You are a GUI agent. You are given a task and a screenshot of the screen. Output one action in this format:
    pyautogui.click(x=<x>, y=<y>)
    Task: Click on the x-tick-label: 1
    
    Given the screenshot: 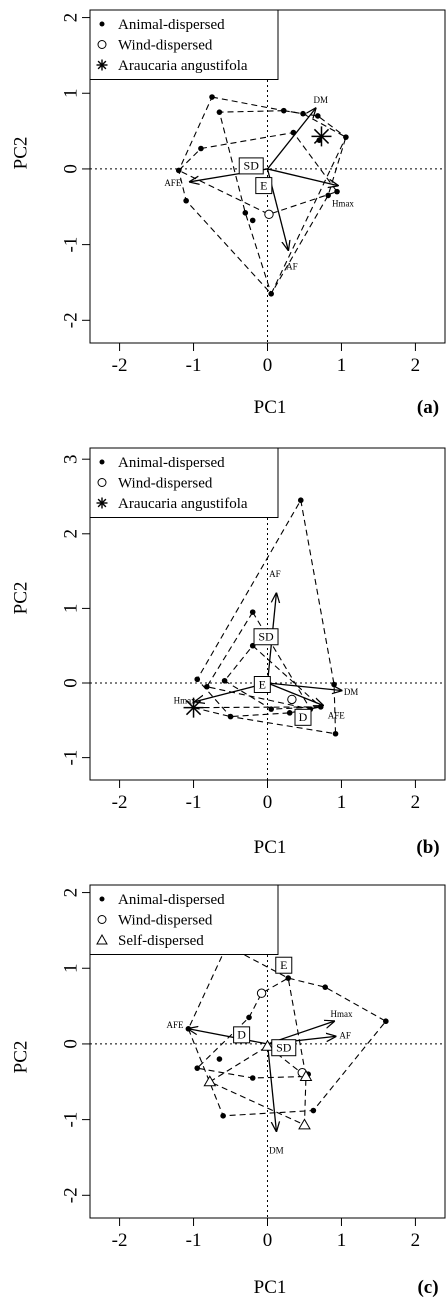 What is the action you would take?
    pyautogui.click(x=342, y=365)
    